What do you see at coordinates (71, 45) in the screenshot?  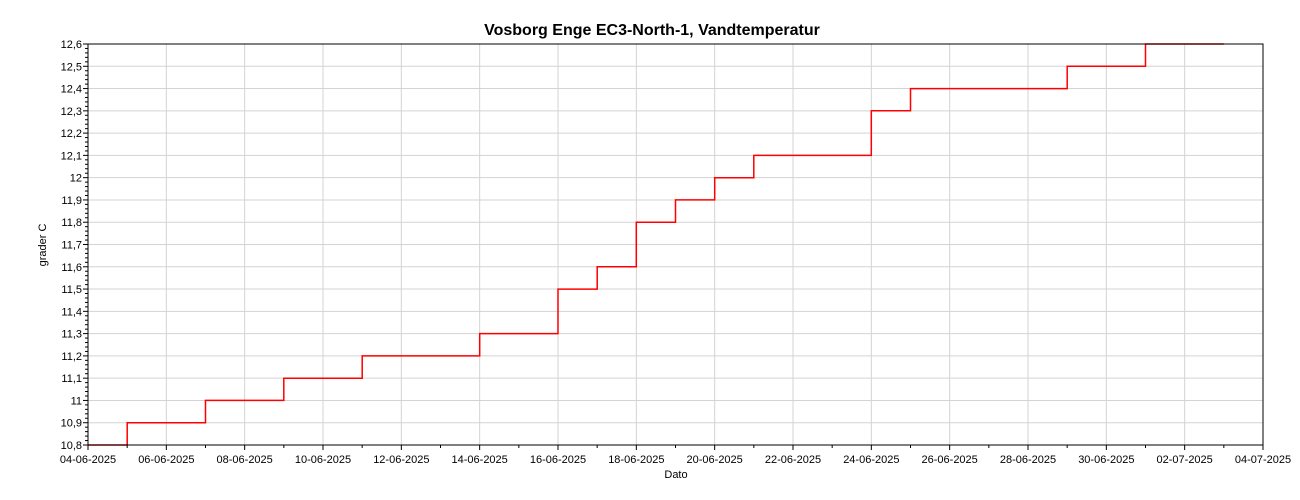 I see `y-tick-label: 12,6` at bounding box center [71, 45].